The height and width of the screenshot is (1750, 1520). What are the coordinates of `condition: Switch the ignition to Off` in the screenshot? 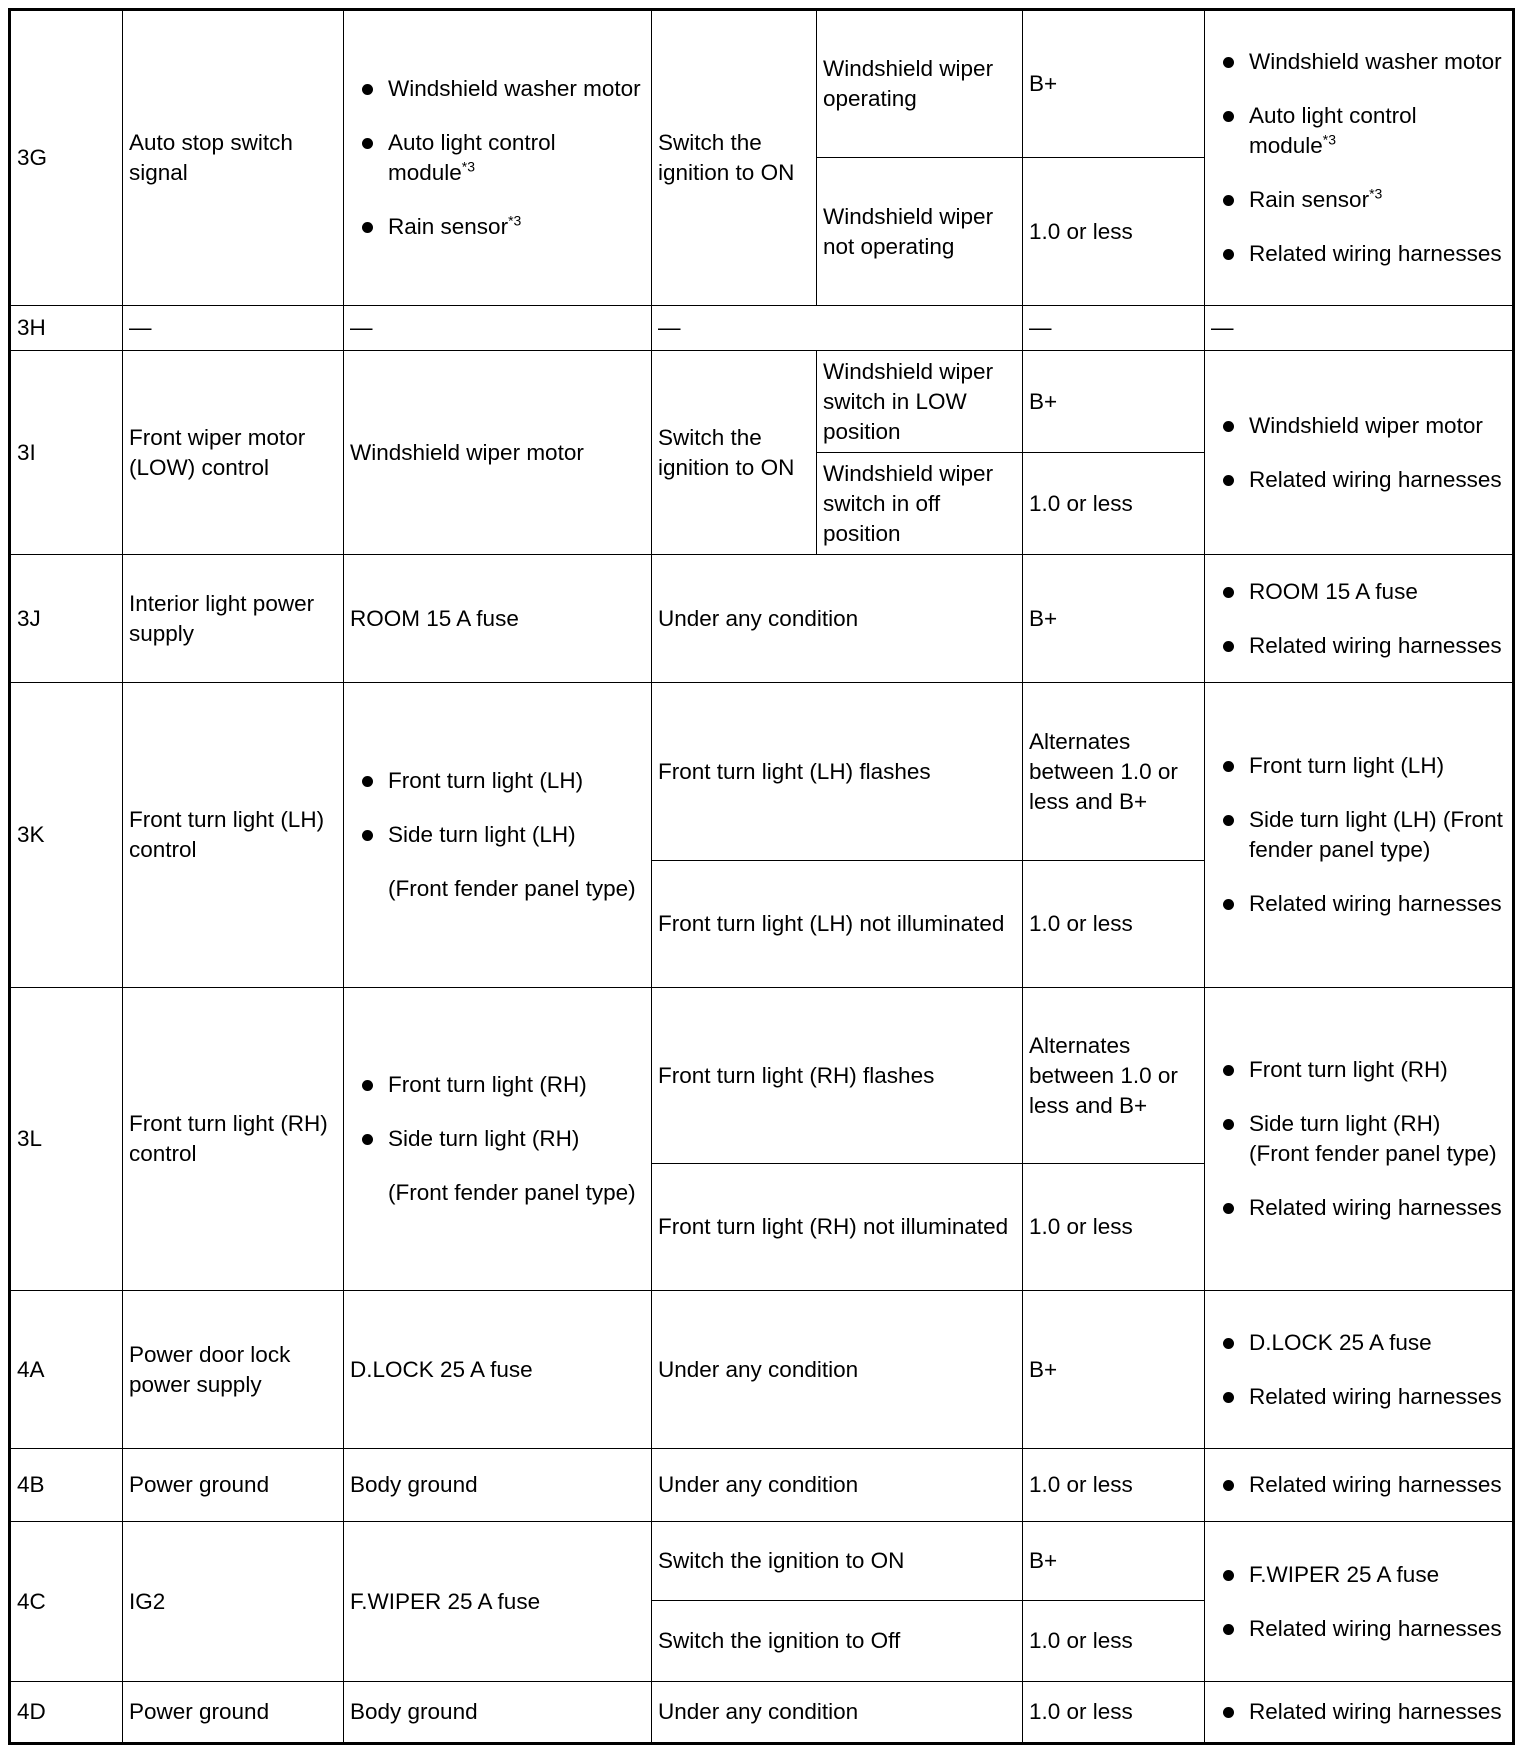 It's located at (837, 1641).